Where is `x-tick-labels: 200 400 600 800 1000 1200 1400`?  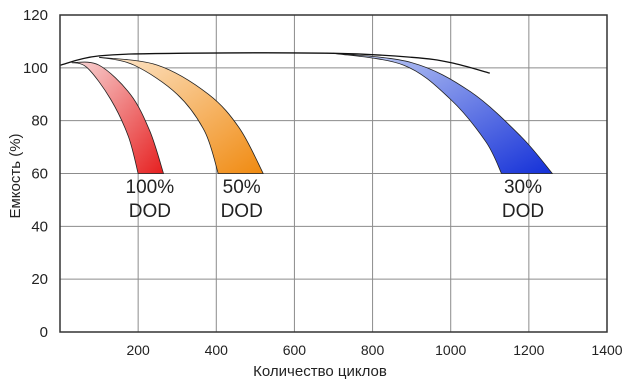
x-tick-labels: 200 400 600 800 1000 1200 1400 is located at coordinates (374, 350).